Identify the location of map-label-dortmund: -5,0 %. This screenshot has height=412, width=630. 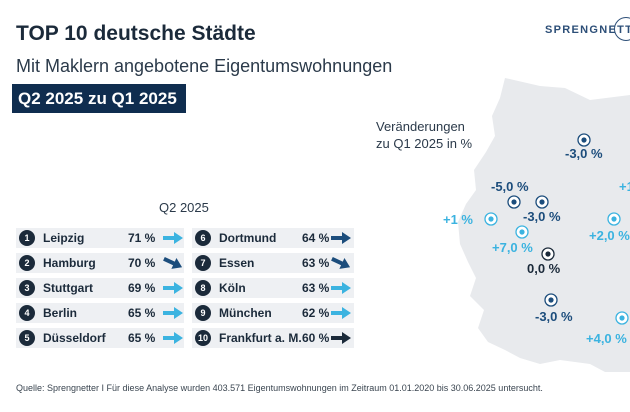
(510, 186).